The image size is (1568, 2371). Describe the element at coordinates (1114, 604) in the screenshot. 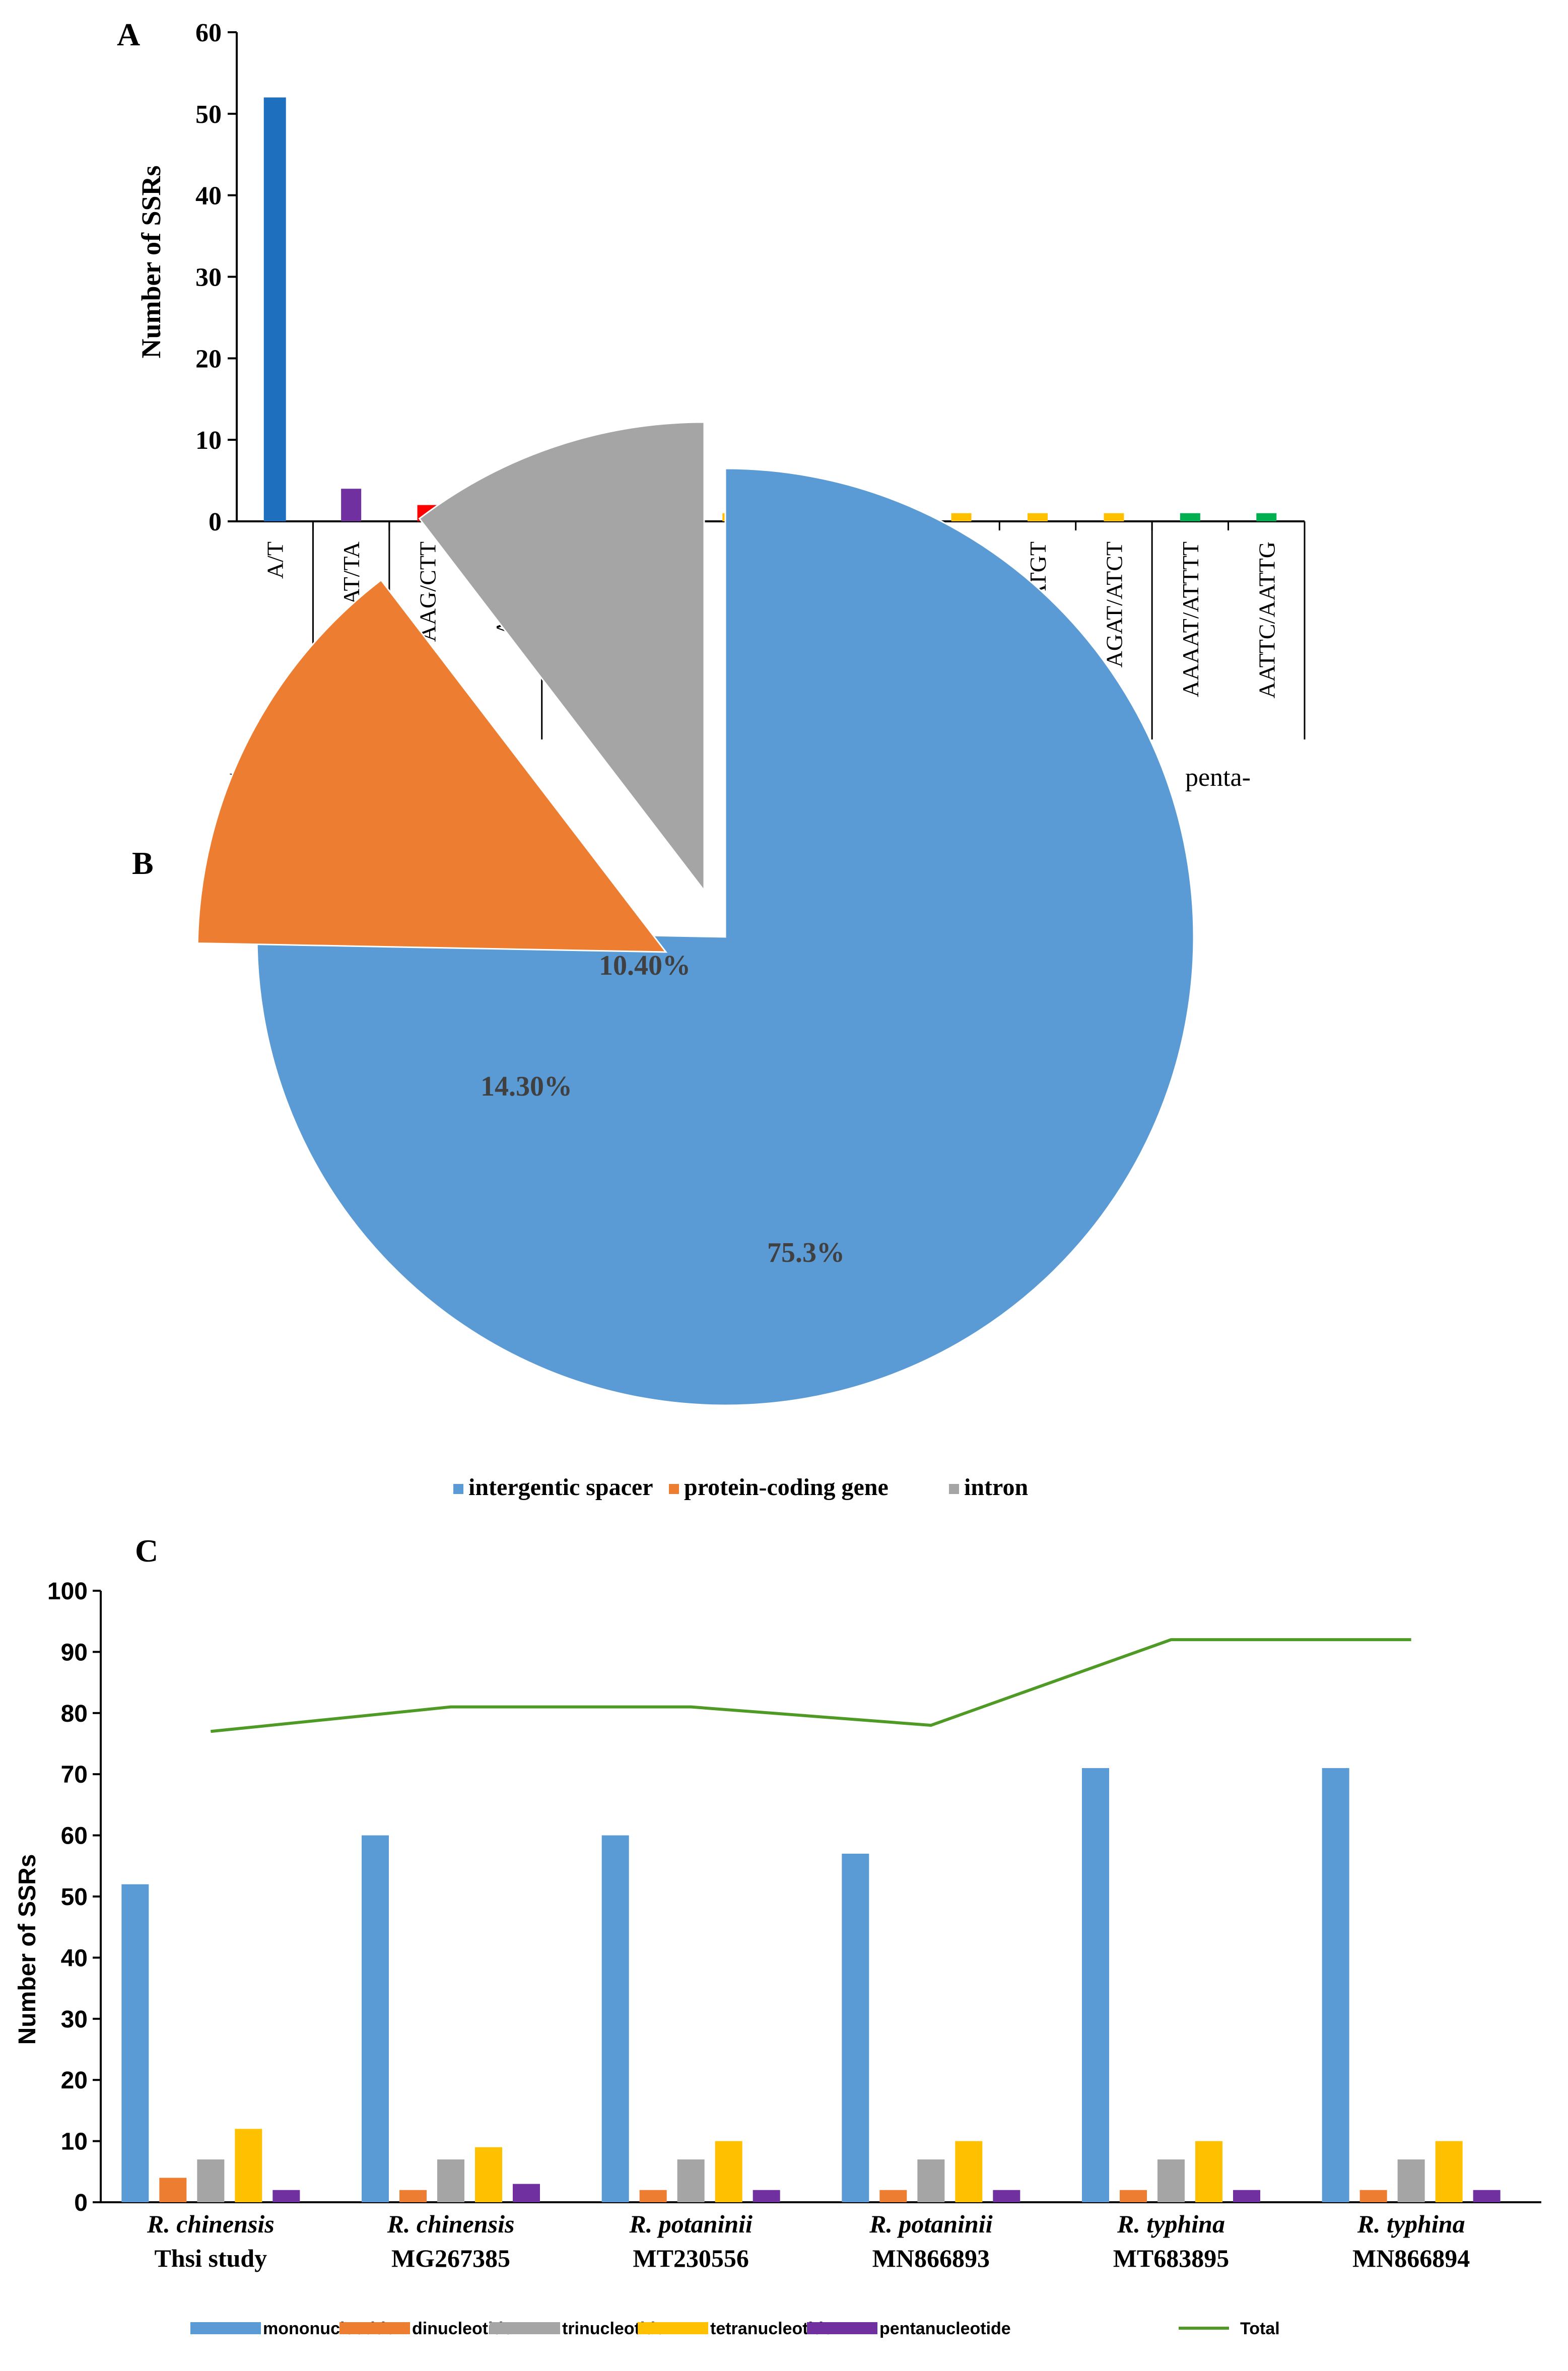

I see `chart-a-x-label-agat-atct: AGAT/ATCT` at that location.